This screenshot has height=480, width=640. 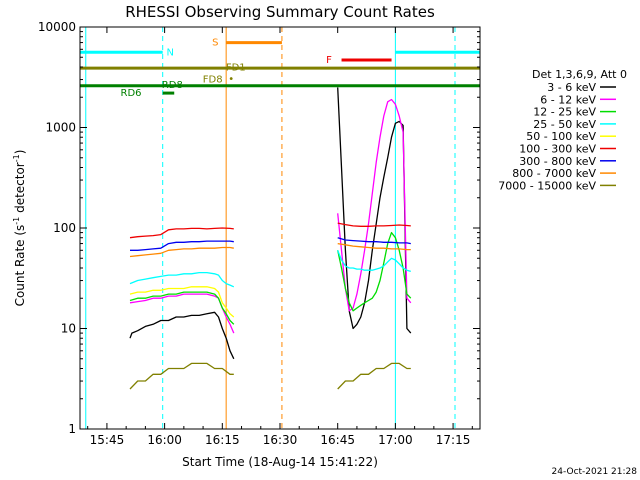 I want to click on legend-label: 100 - 300 keV, so click(x=557, y=149).